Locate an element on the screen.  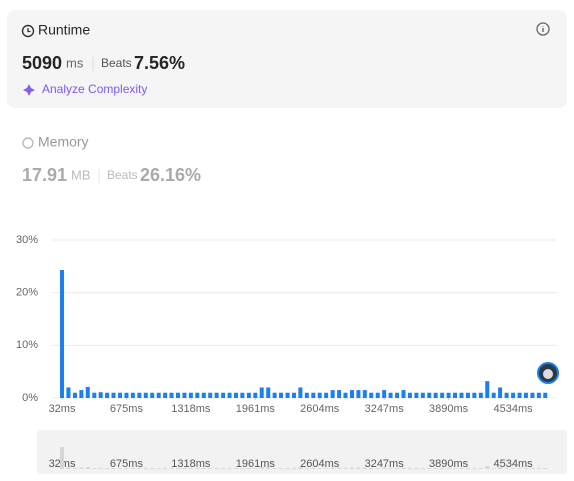
memory-icon is located at coordinates (28, 143).